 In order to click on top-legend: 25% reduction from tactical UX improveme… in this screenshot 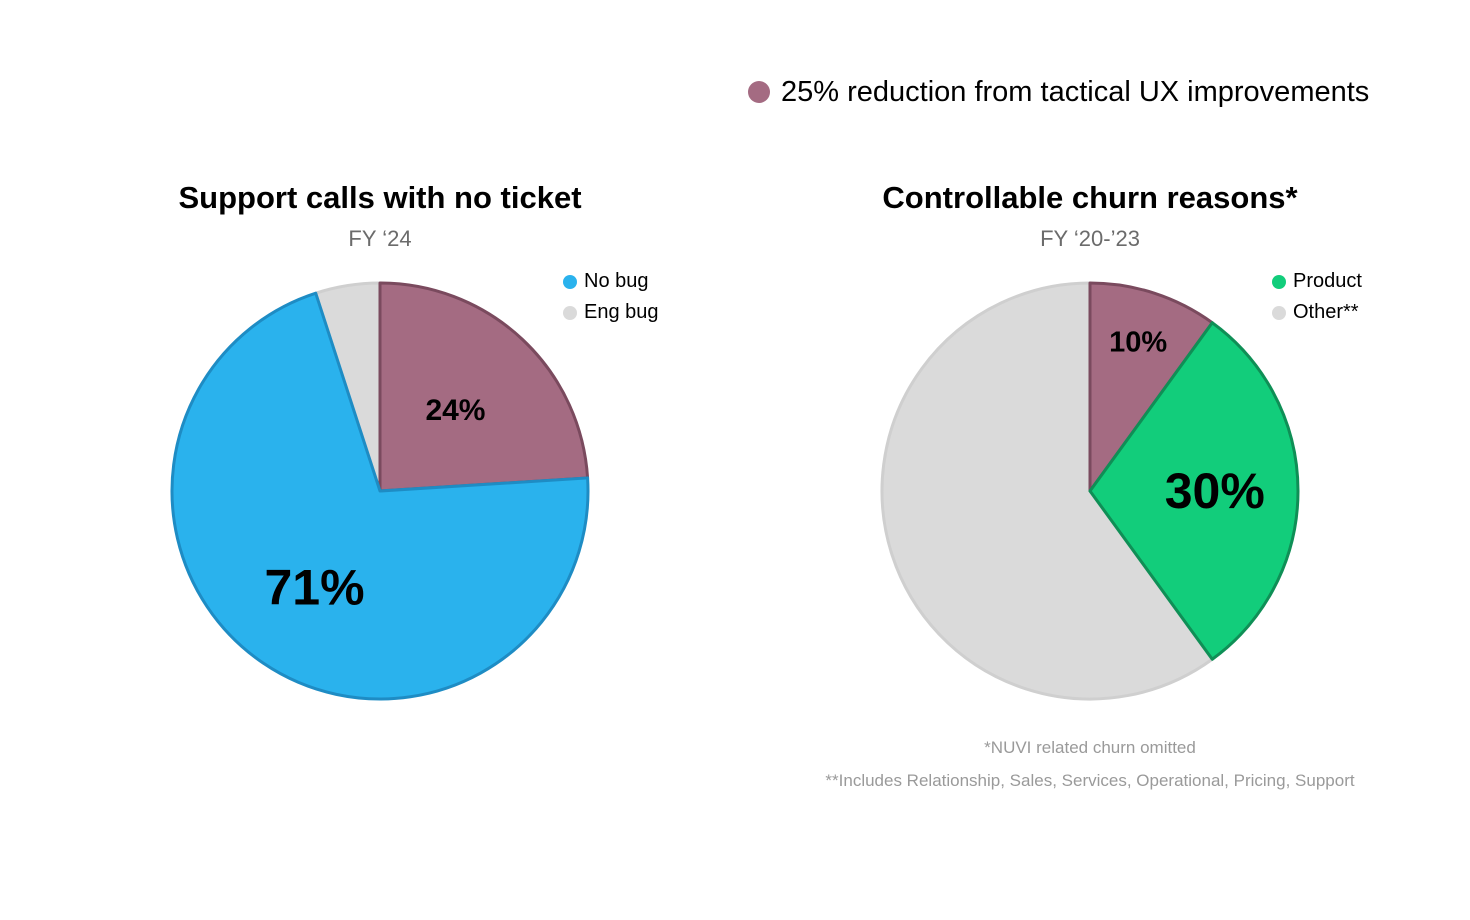, I will do `click(1058, 92)`.